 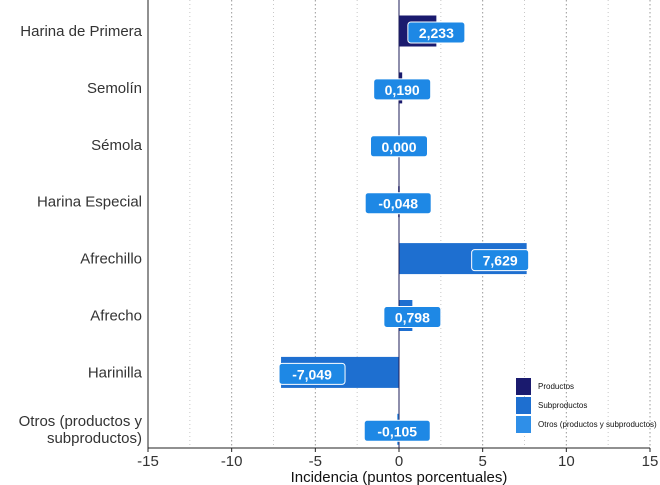 What do you see at coordinates (81, 31) in the screenshot?
I see `category-label: Harina de Primera` at bounding box center [81, 31].